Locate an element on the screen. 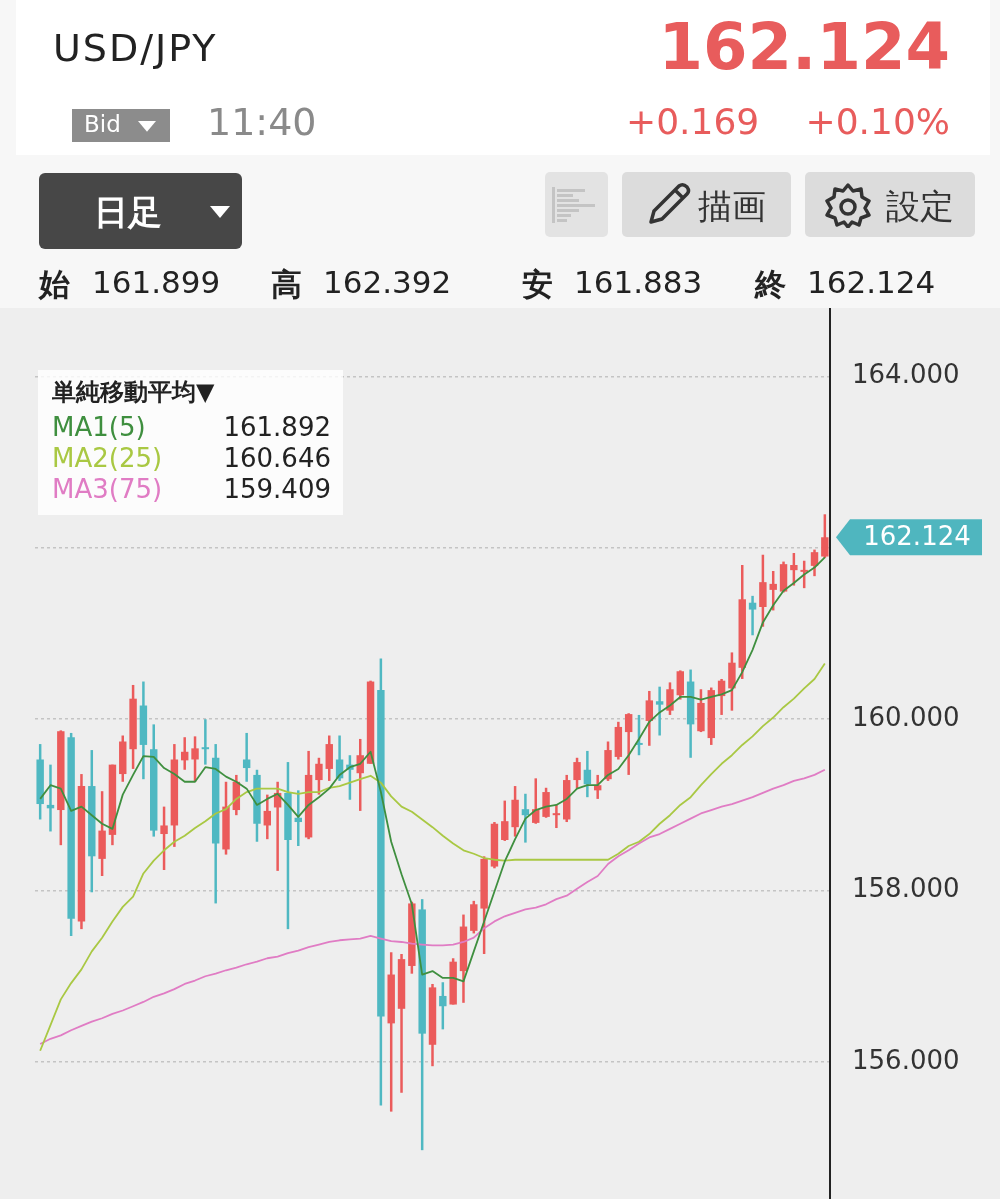 This screenshot has height=1199, width=1000. y-tick-label: 160.000 is located at coordinates (906, 716).